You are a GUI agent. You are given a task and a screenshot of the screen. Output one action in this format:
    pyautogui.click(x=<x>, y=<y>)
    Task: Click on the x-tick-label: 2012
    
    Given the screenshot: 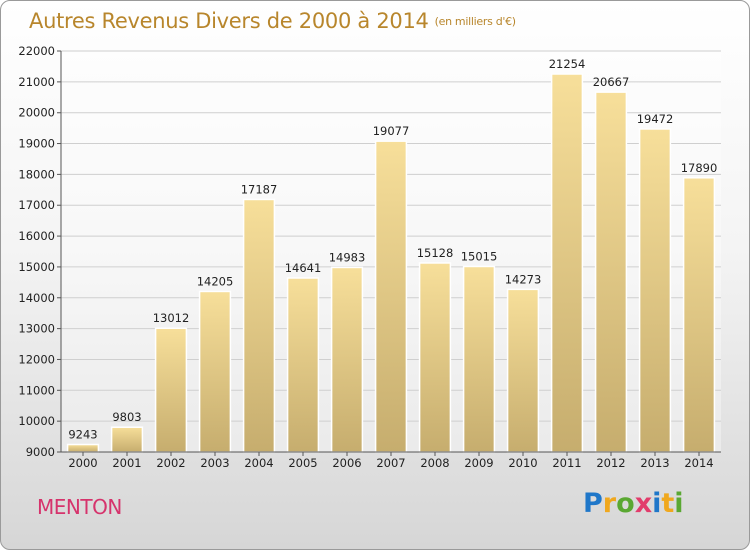 What is the action you would take?
    pyautogui.click(x=610, y=463)
    